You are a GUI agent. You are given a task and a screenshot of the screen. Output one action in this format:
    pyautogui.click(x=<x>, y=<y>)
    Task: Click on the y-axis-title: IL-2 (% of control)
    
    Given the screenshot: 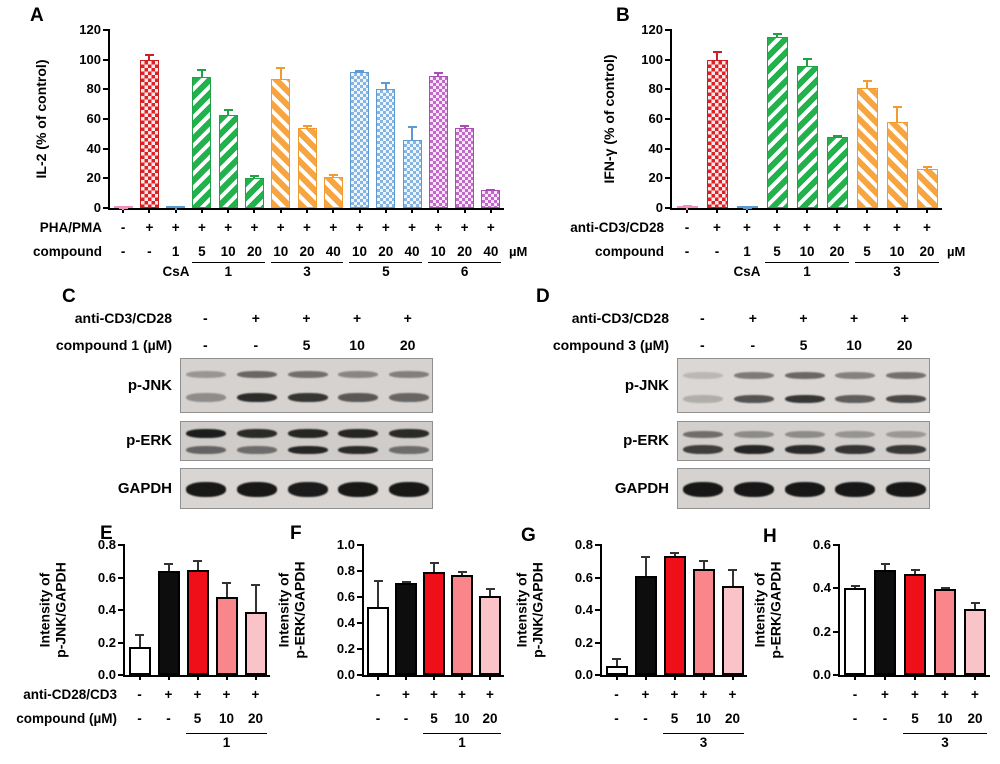 What is the action you would take?
    pyautogui.click(x=41, y=119)
    